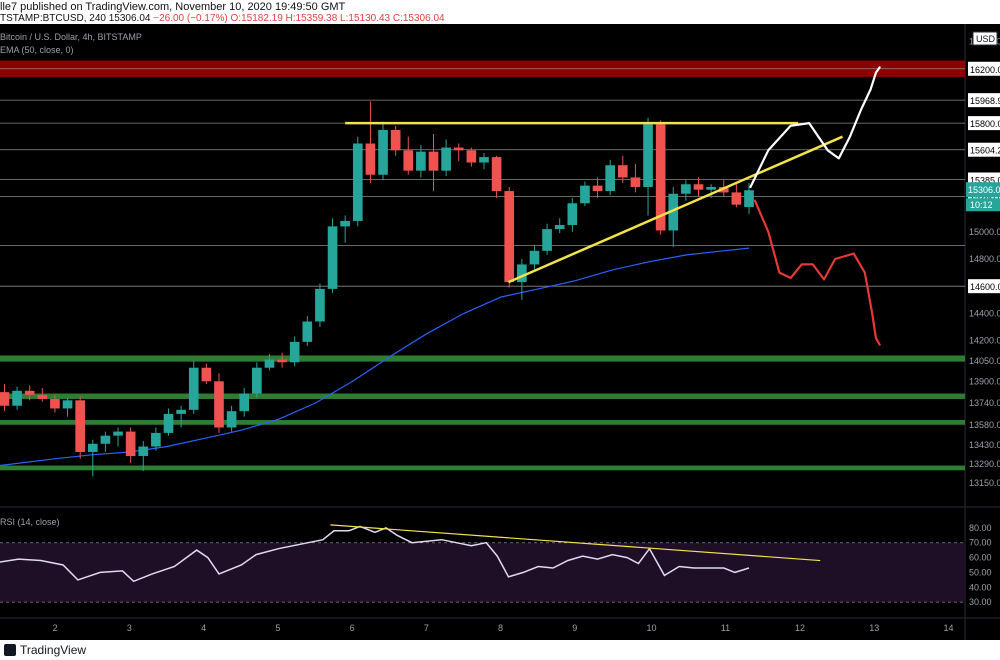 The height and width of the screenshot is (660, 1000). What do you see at coordinates (675, 209) in the screenshot?
I see `trendline` at bounding box center [675, 209].